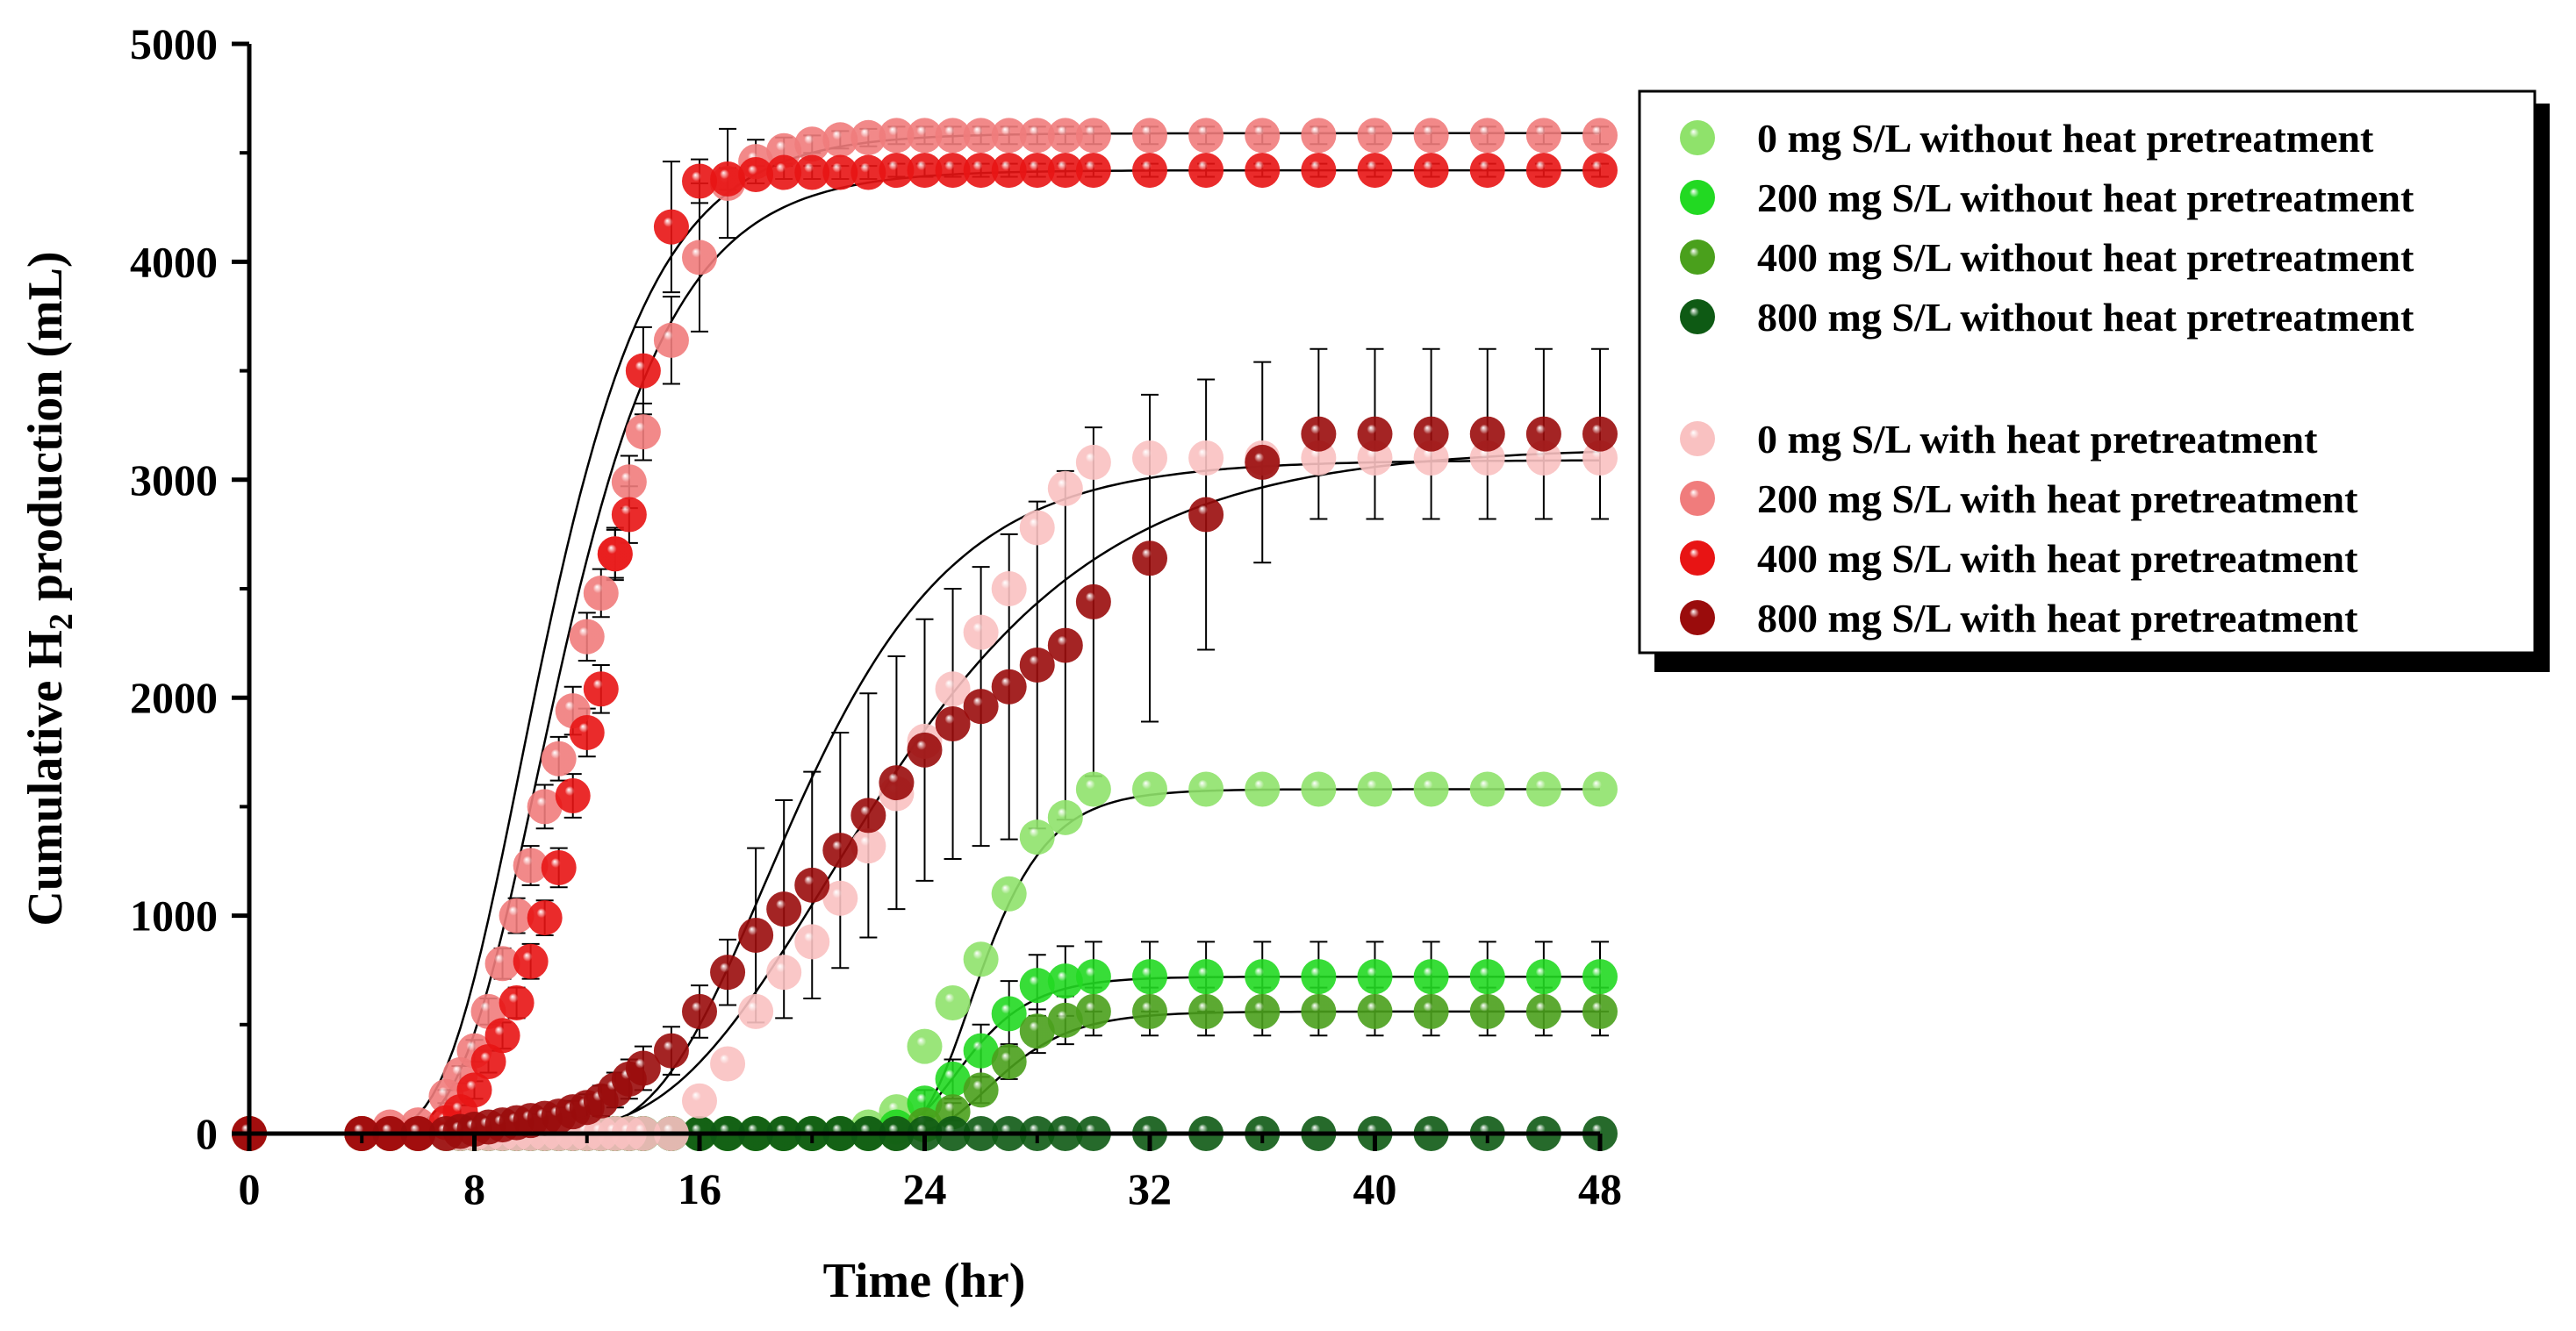 This screenshot has height=1331, width=2576. Describe the element at coordinates (925, 1188) in the screenshot. I see `x-tick-label: 24` at that location.